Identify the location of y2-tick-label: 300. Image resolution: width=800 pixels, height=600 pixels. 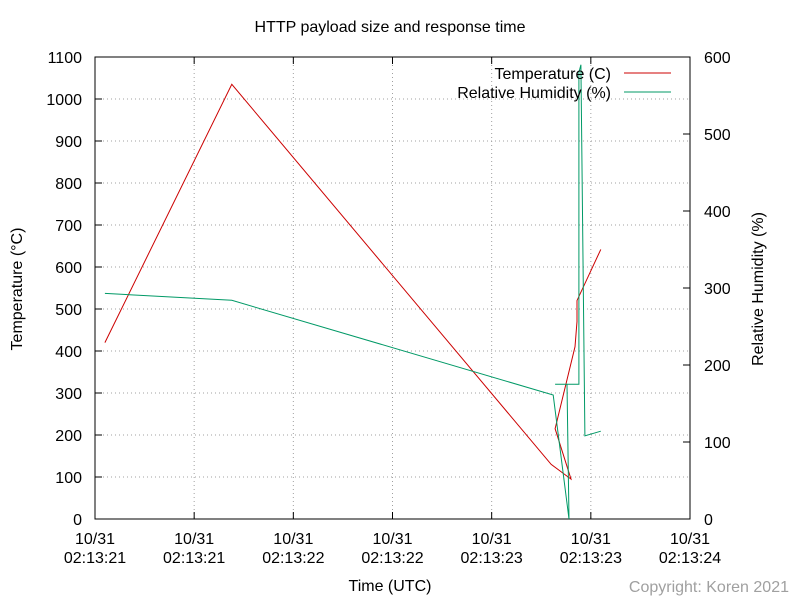
(717, 289).